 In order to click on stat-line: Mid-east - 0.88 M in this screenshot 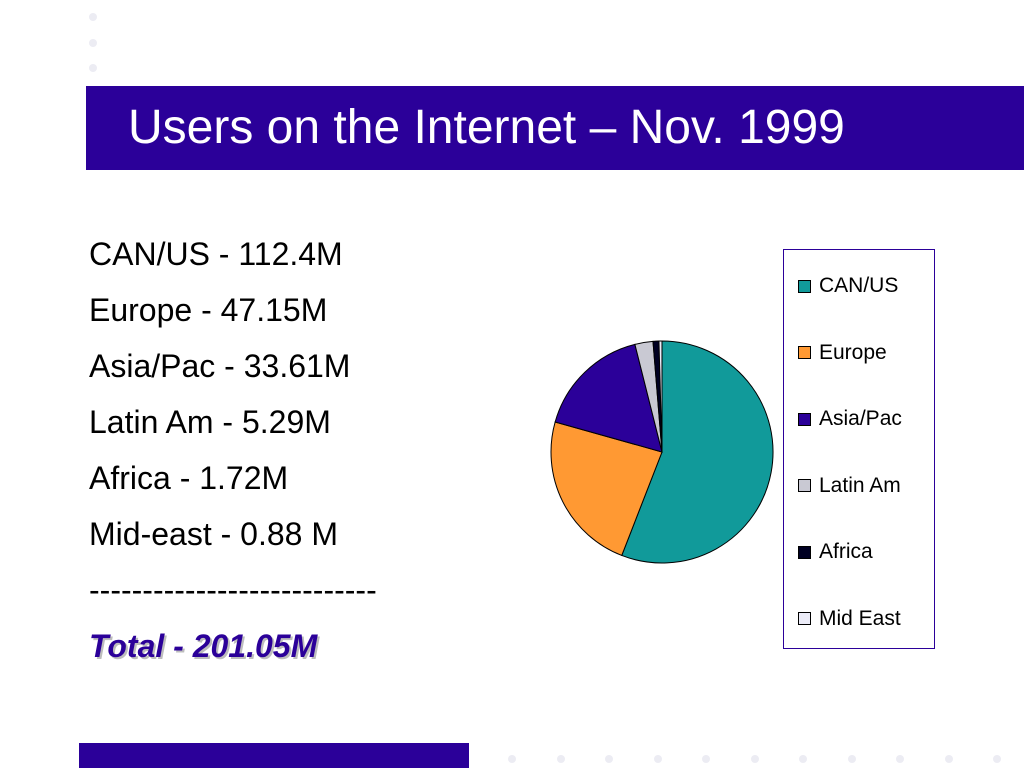, I will do `click(213, 534)`.